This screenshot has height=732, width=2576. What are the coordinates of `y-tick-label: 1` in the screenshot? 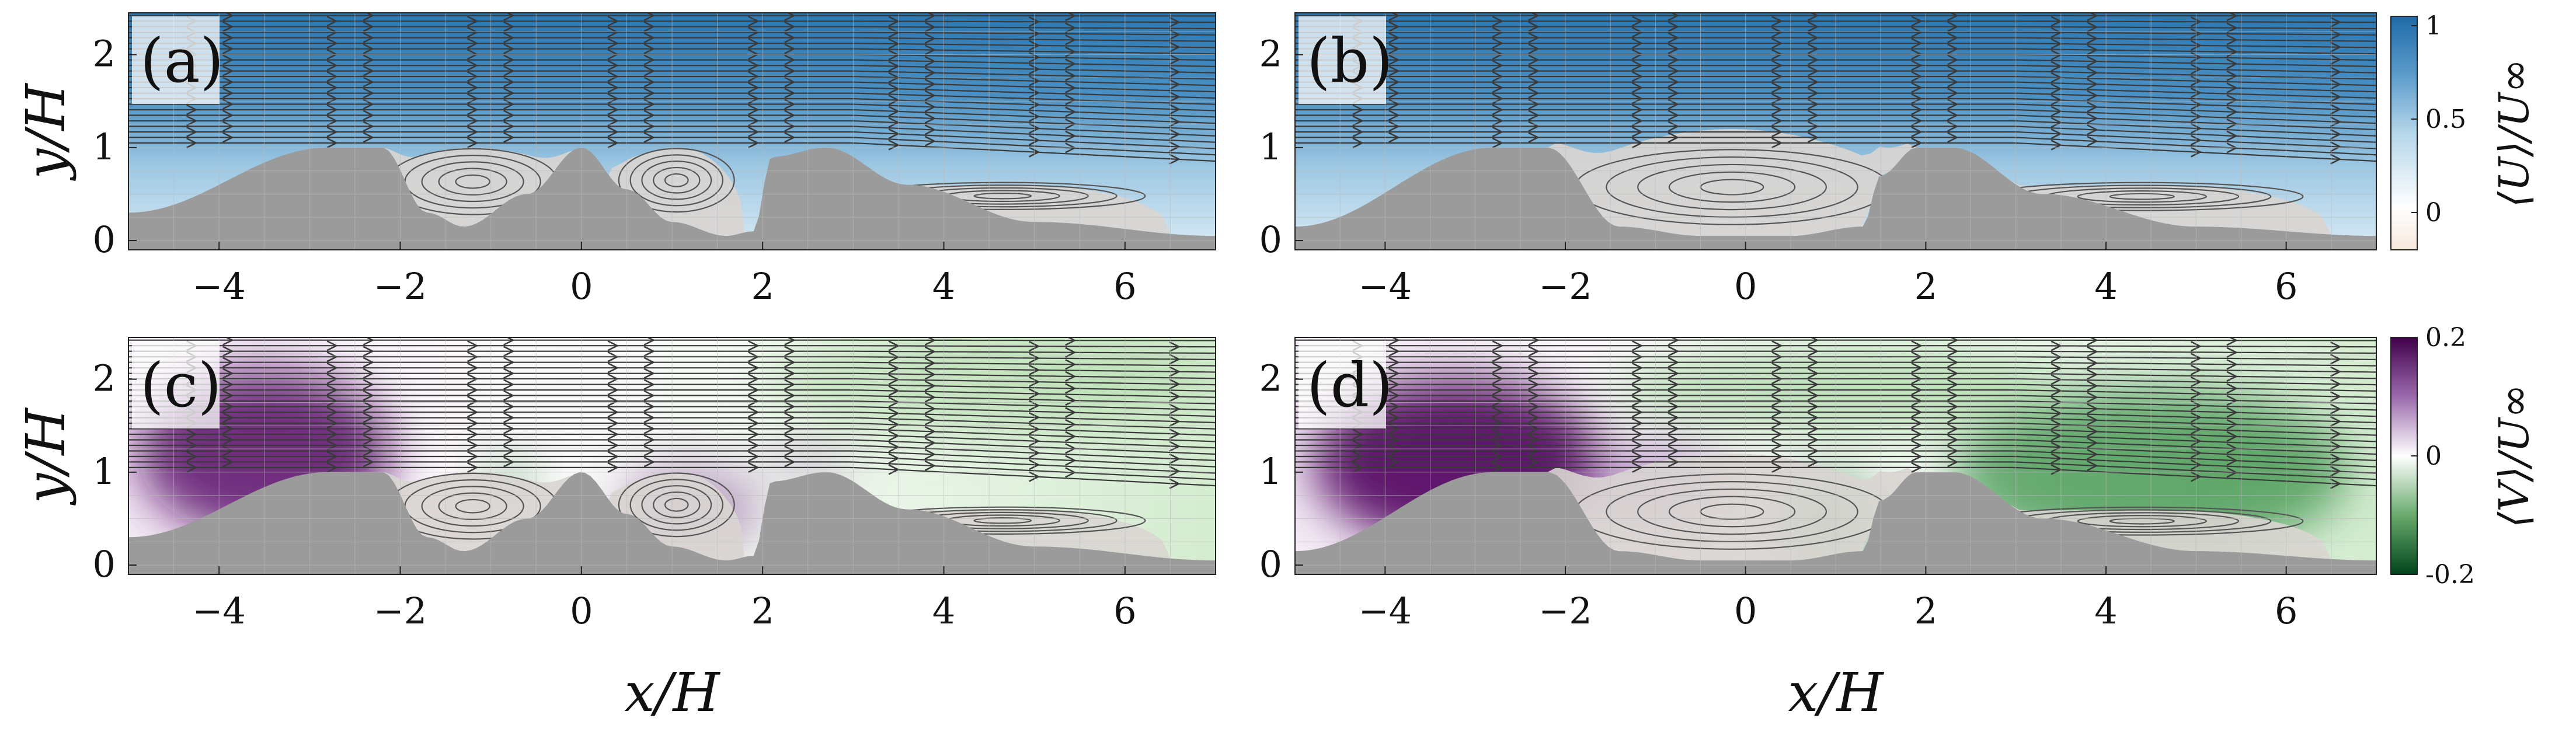 It's located at (1270, 147).